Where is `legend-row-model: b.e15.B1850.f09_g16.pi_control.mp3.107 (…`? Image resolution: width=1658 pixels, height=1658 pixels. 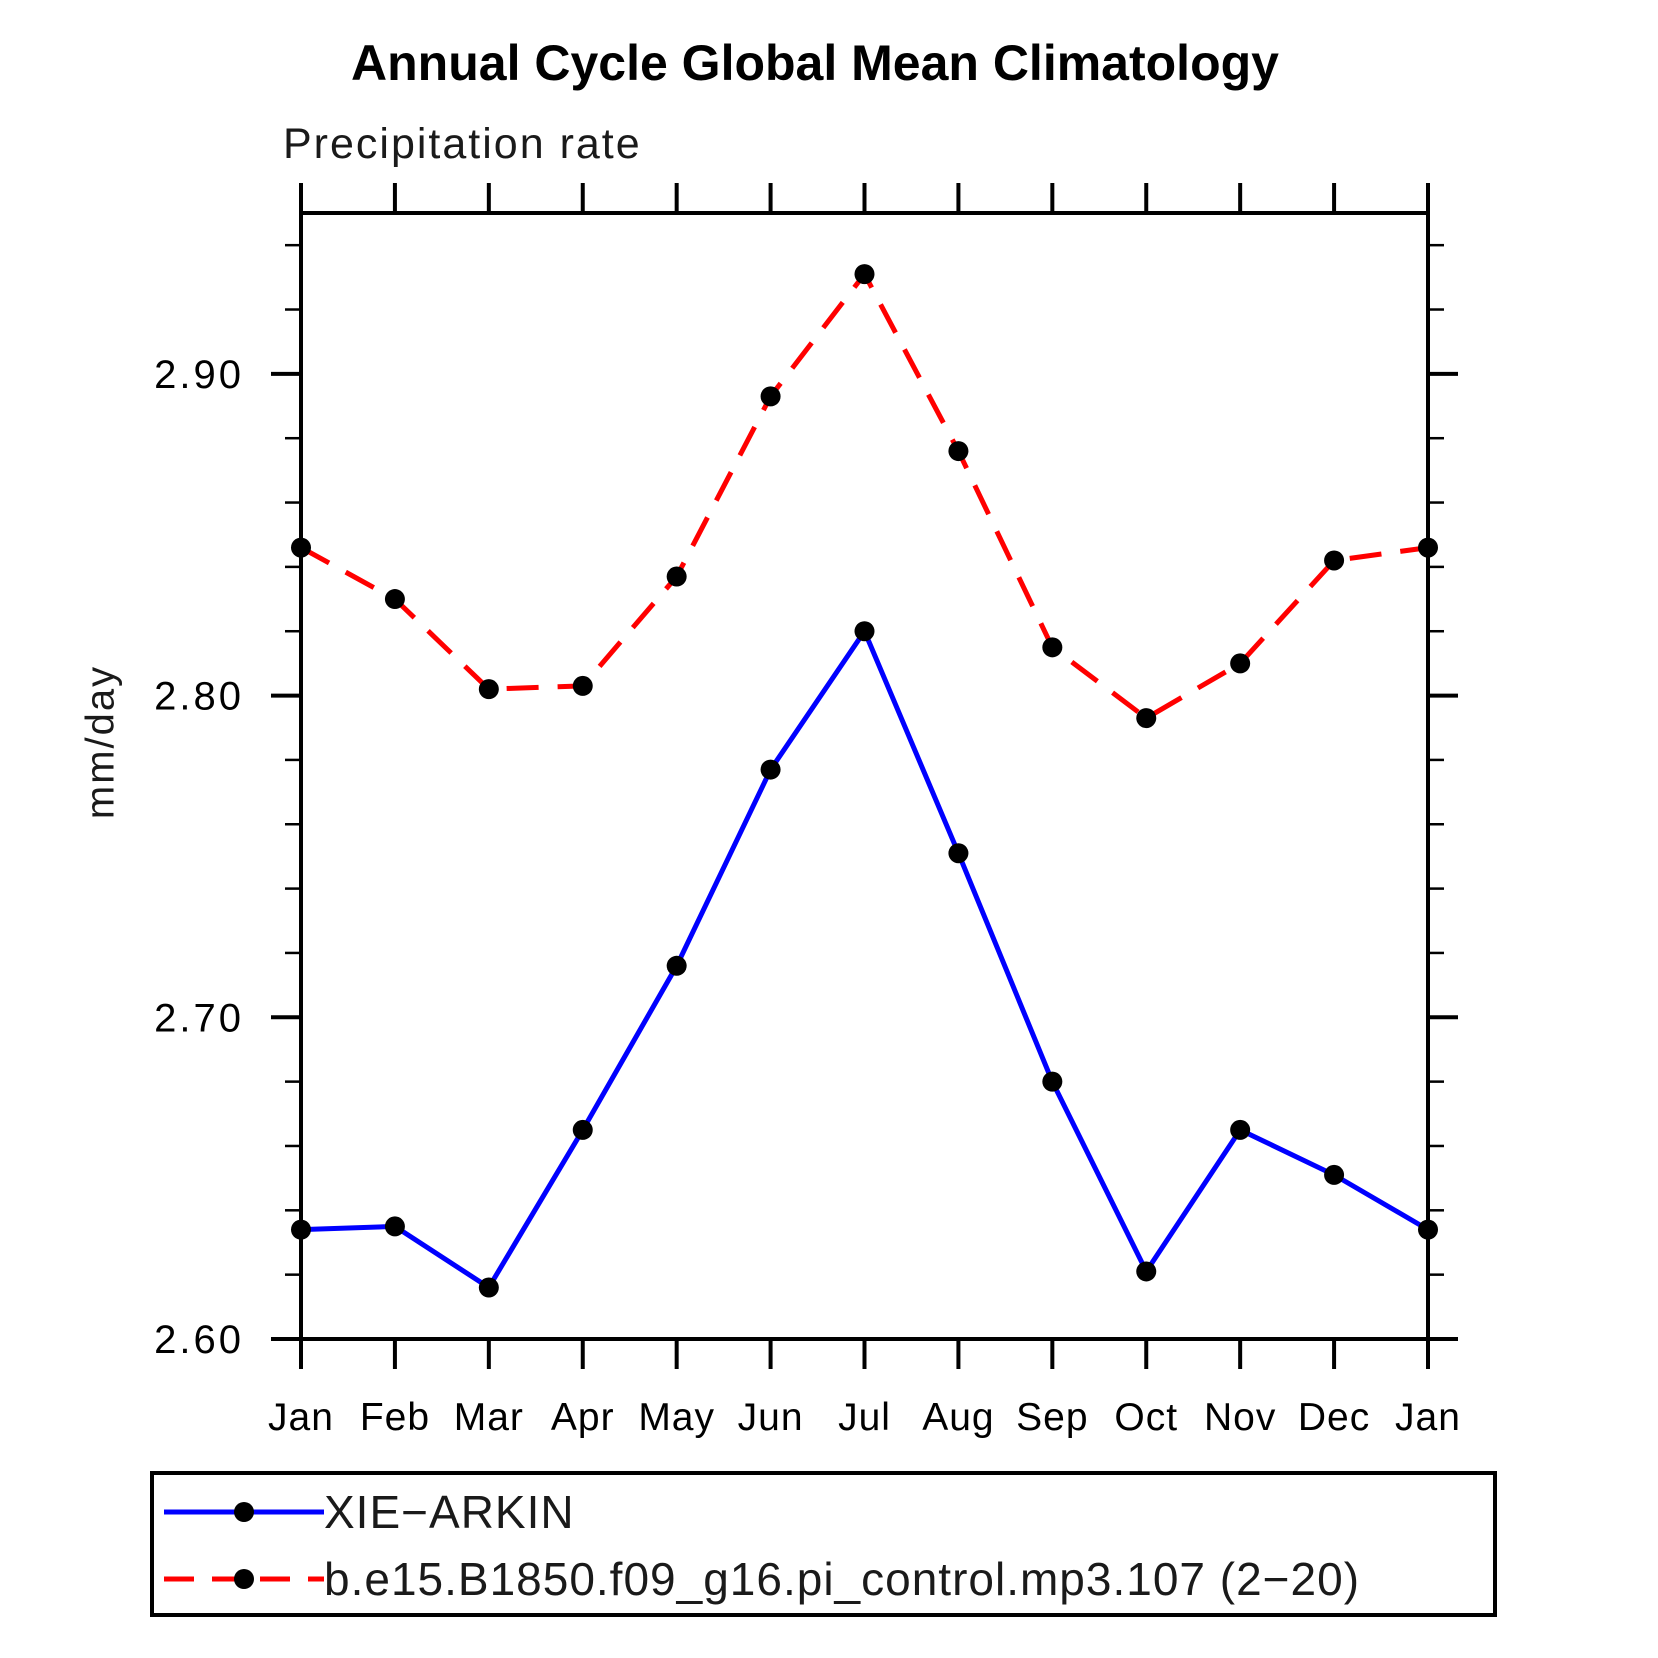
legend-row-model: b.e15.B1850.f09_g16.pi_control.mp3.107 (… is located at coordinates (758, 1579).